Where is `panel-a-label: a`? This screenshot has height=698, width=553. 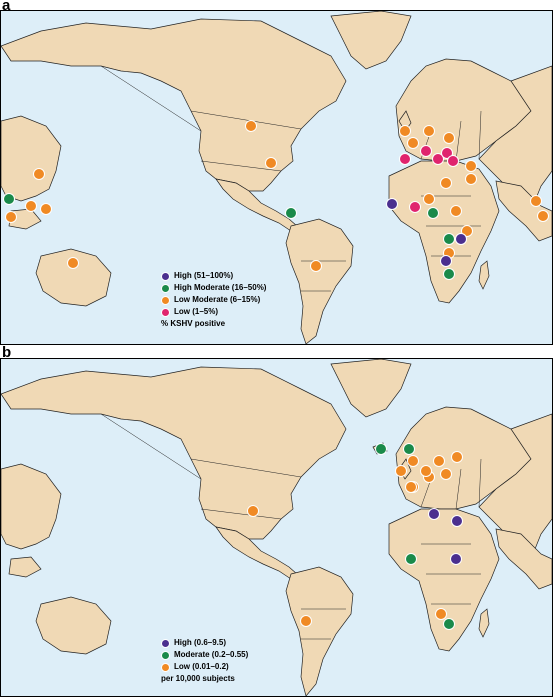 panel-a-label: a is located at coordinates (6, 7).